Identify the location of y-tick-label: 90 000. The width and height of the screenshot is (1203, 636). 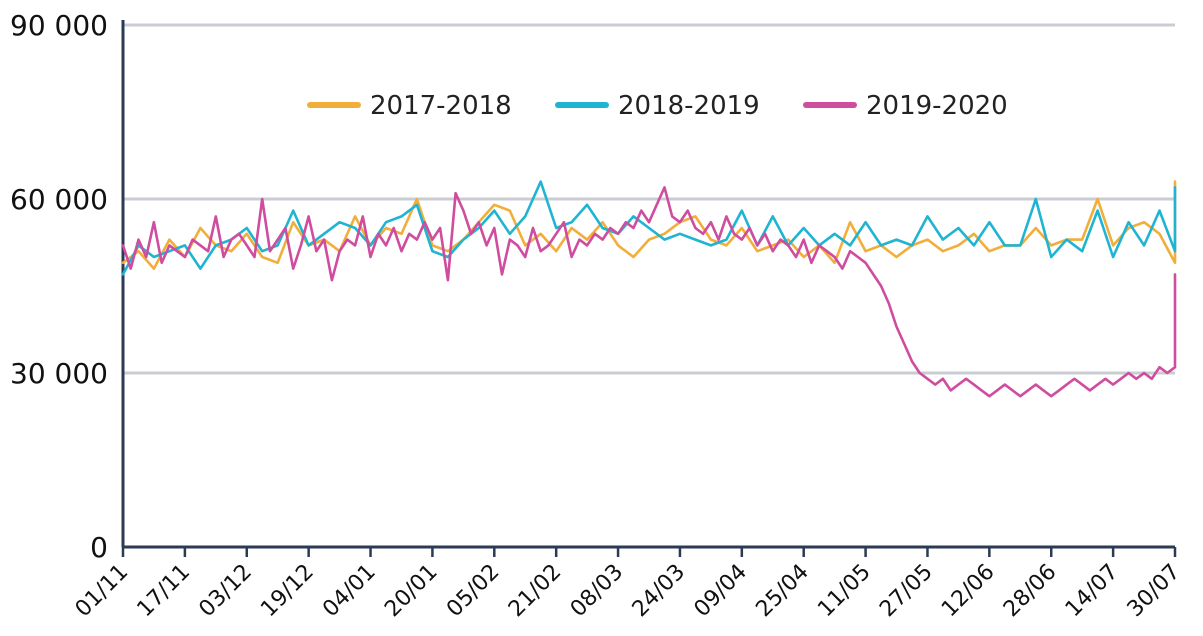
(59, 25).